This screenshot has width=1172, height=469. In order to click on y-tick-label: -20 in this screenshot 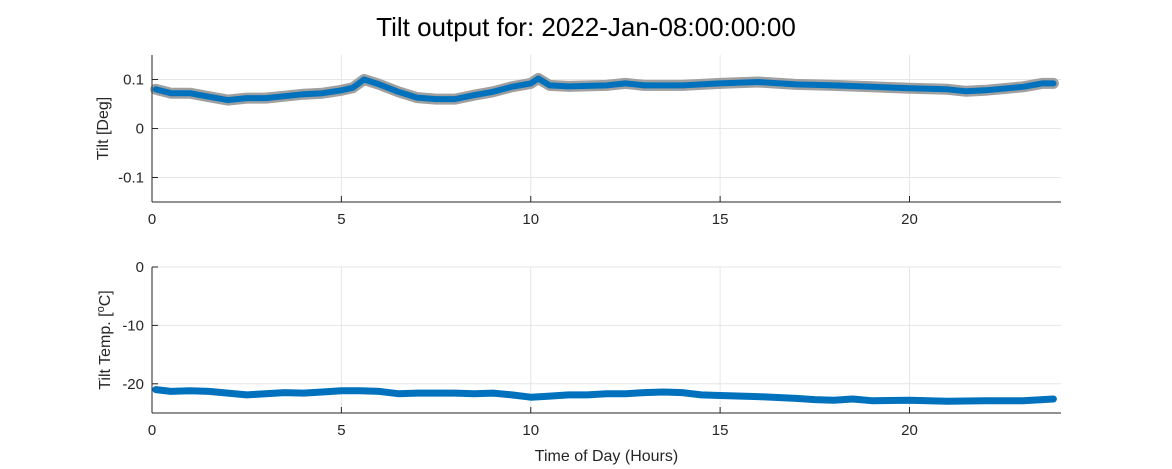, I will do `click(133, 384)`.